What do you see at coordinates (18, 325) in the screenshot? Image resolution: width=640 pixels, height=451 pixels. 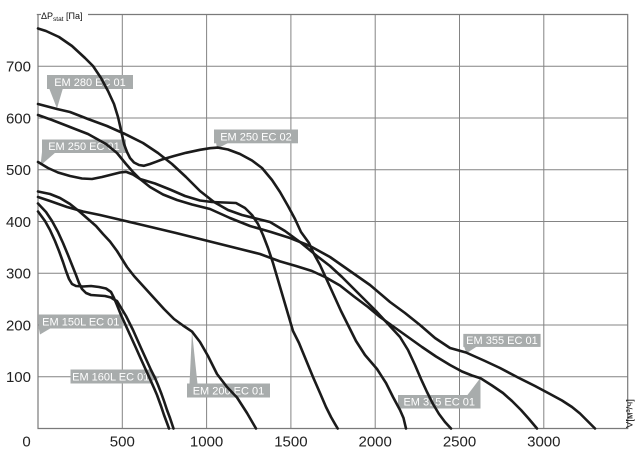 I see `svg-text: 200` at bounding box center [18, 325].